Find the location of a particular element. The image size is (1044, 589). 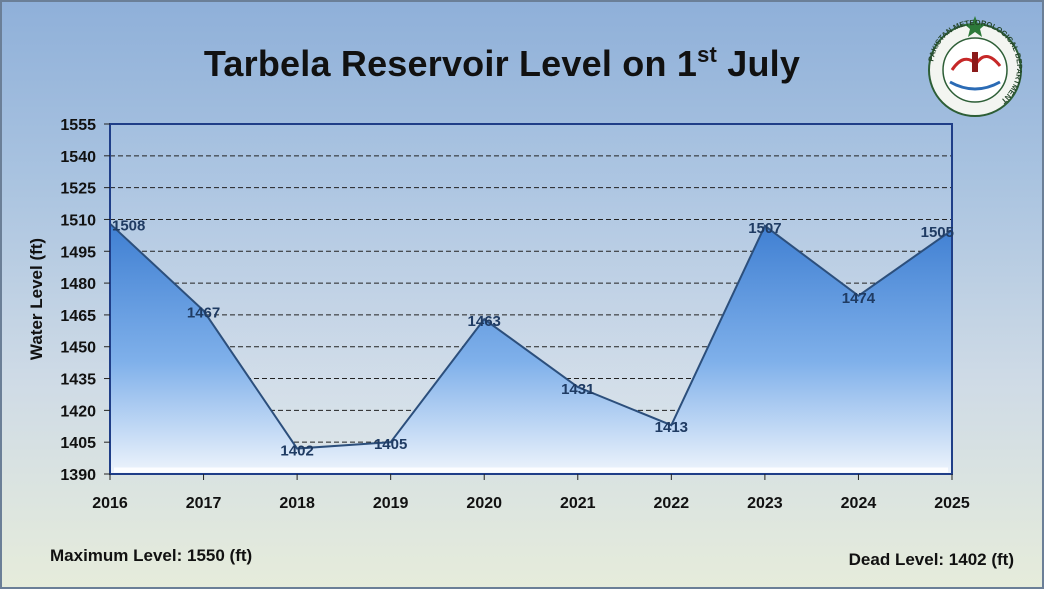

pakistan-meteorological-department-seal-icon: PAKISTAN METEOROLOGICAL DEPARTMENT is located at coordinates (975, 66).